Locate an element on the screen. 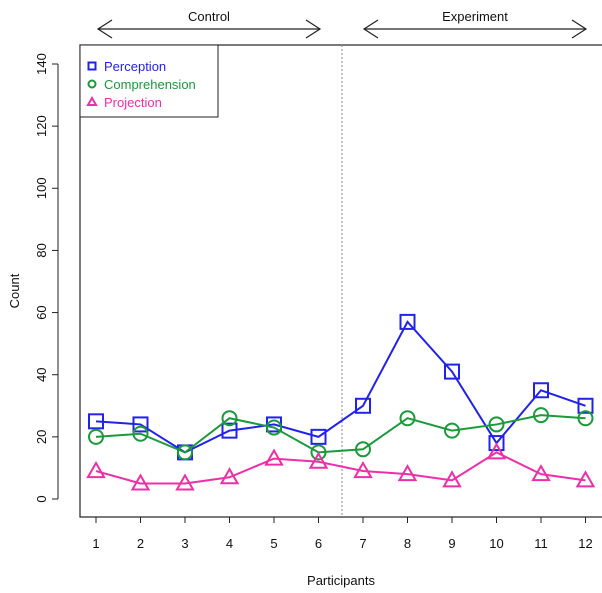 The width and height of the screenshot is (602, 593). y-tick-label: 60 is located at coordinates (41, 312).